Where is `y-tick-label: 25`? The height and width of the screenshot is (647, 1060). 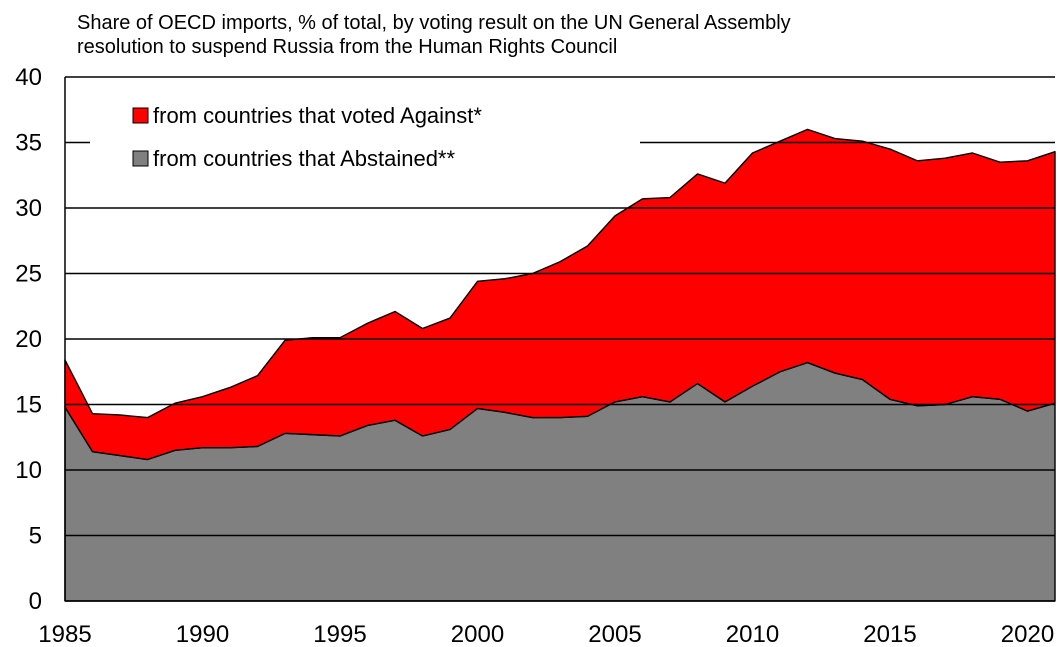 y-tick-label: 25 is located at coordinates (28, 274).